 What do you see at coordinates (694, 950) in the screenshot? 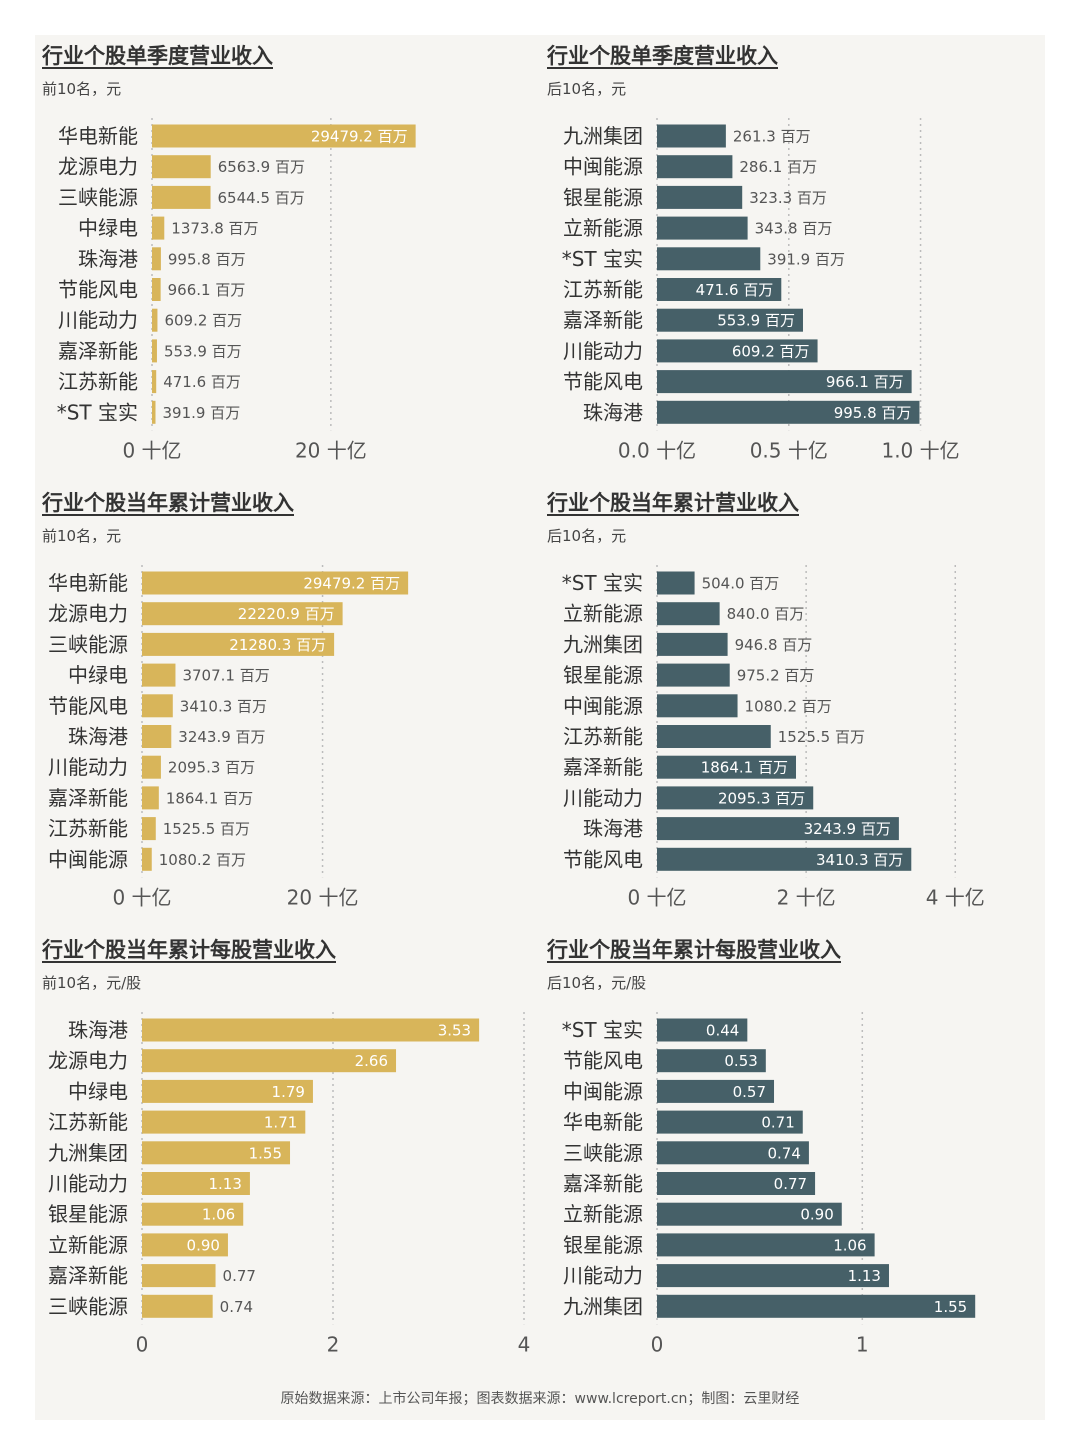
I see `panel-6-title: 行业个股当年累计每股营业收入` at bounding box center [694, 950].